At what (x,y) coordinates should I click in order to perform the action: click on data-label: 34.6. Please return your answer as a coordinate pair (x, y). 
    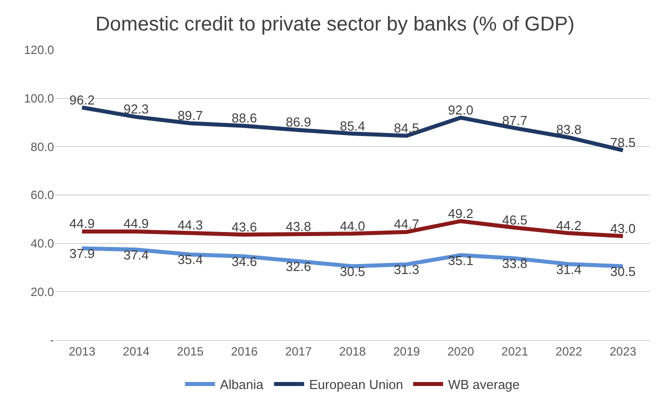
    Looking at the image, I should click on (244, 262).